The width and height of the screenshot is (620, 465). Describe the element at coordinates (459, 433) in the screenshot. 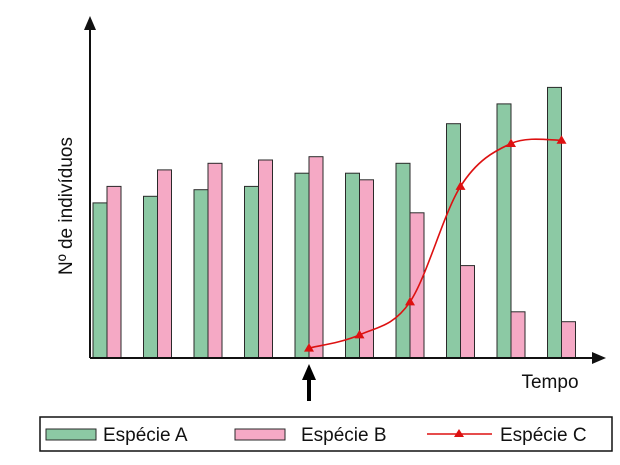

I see `legend-marker-c` at that location.